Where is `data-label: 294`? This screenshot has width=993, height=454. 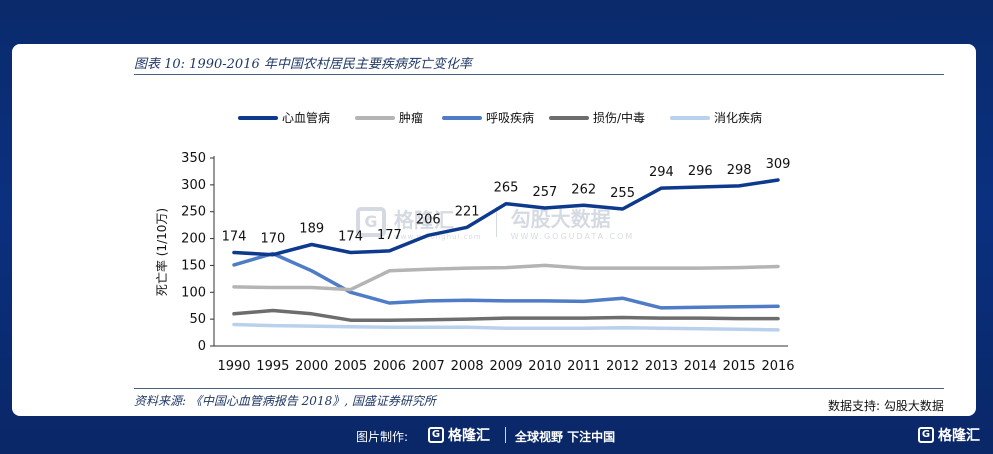 data-label: 294 is located at coordinates (661, 172).